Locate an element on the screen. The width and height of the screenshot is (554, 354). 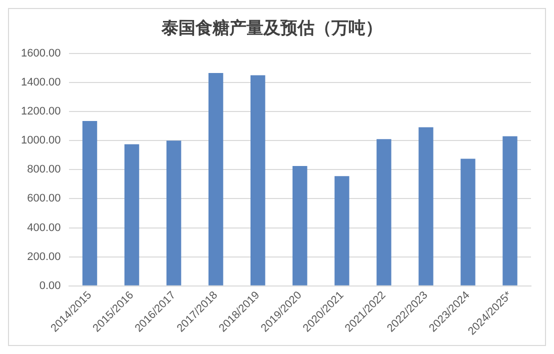
y-tick-label: 1200.00 is located at coordinates (40, 112).